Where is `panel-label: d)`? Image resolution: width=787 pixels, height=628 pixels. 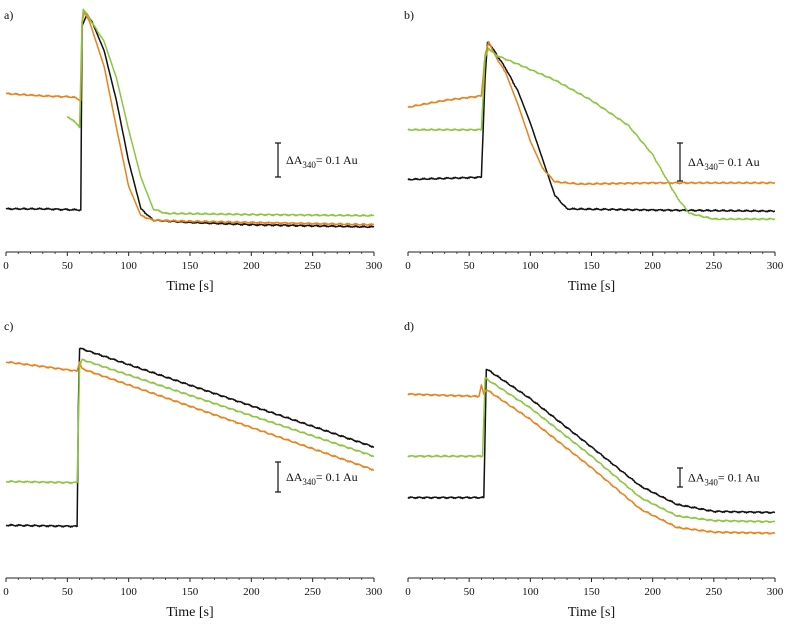
panel-label: d) is located at coordinates (409, 326).